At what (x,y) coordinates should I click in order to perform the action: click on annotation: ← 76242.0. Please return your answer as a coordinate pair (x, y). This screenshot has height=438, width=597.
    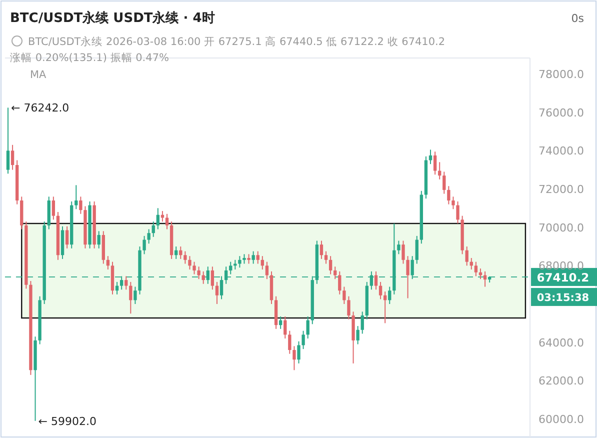
    Looking at the image, I should click on (40, 108).